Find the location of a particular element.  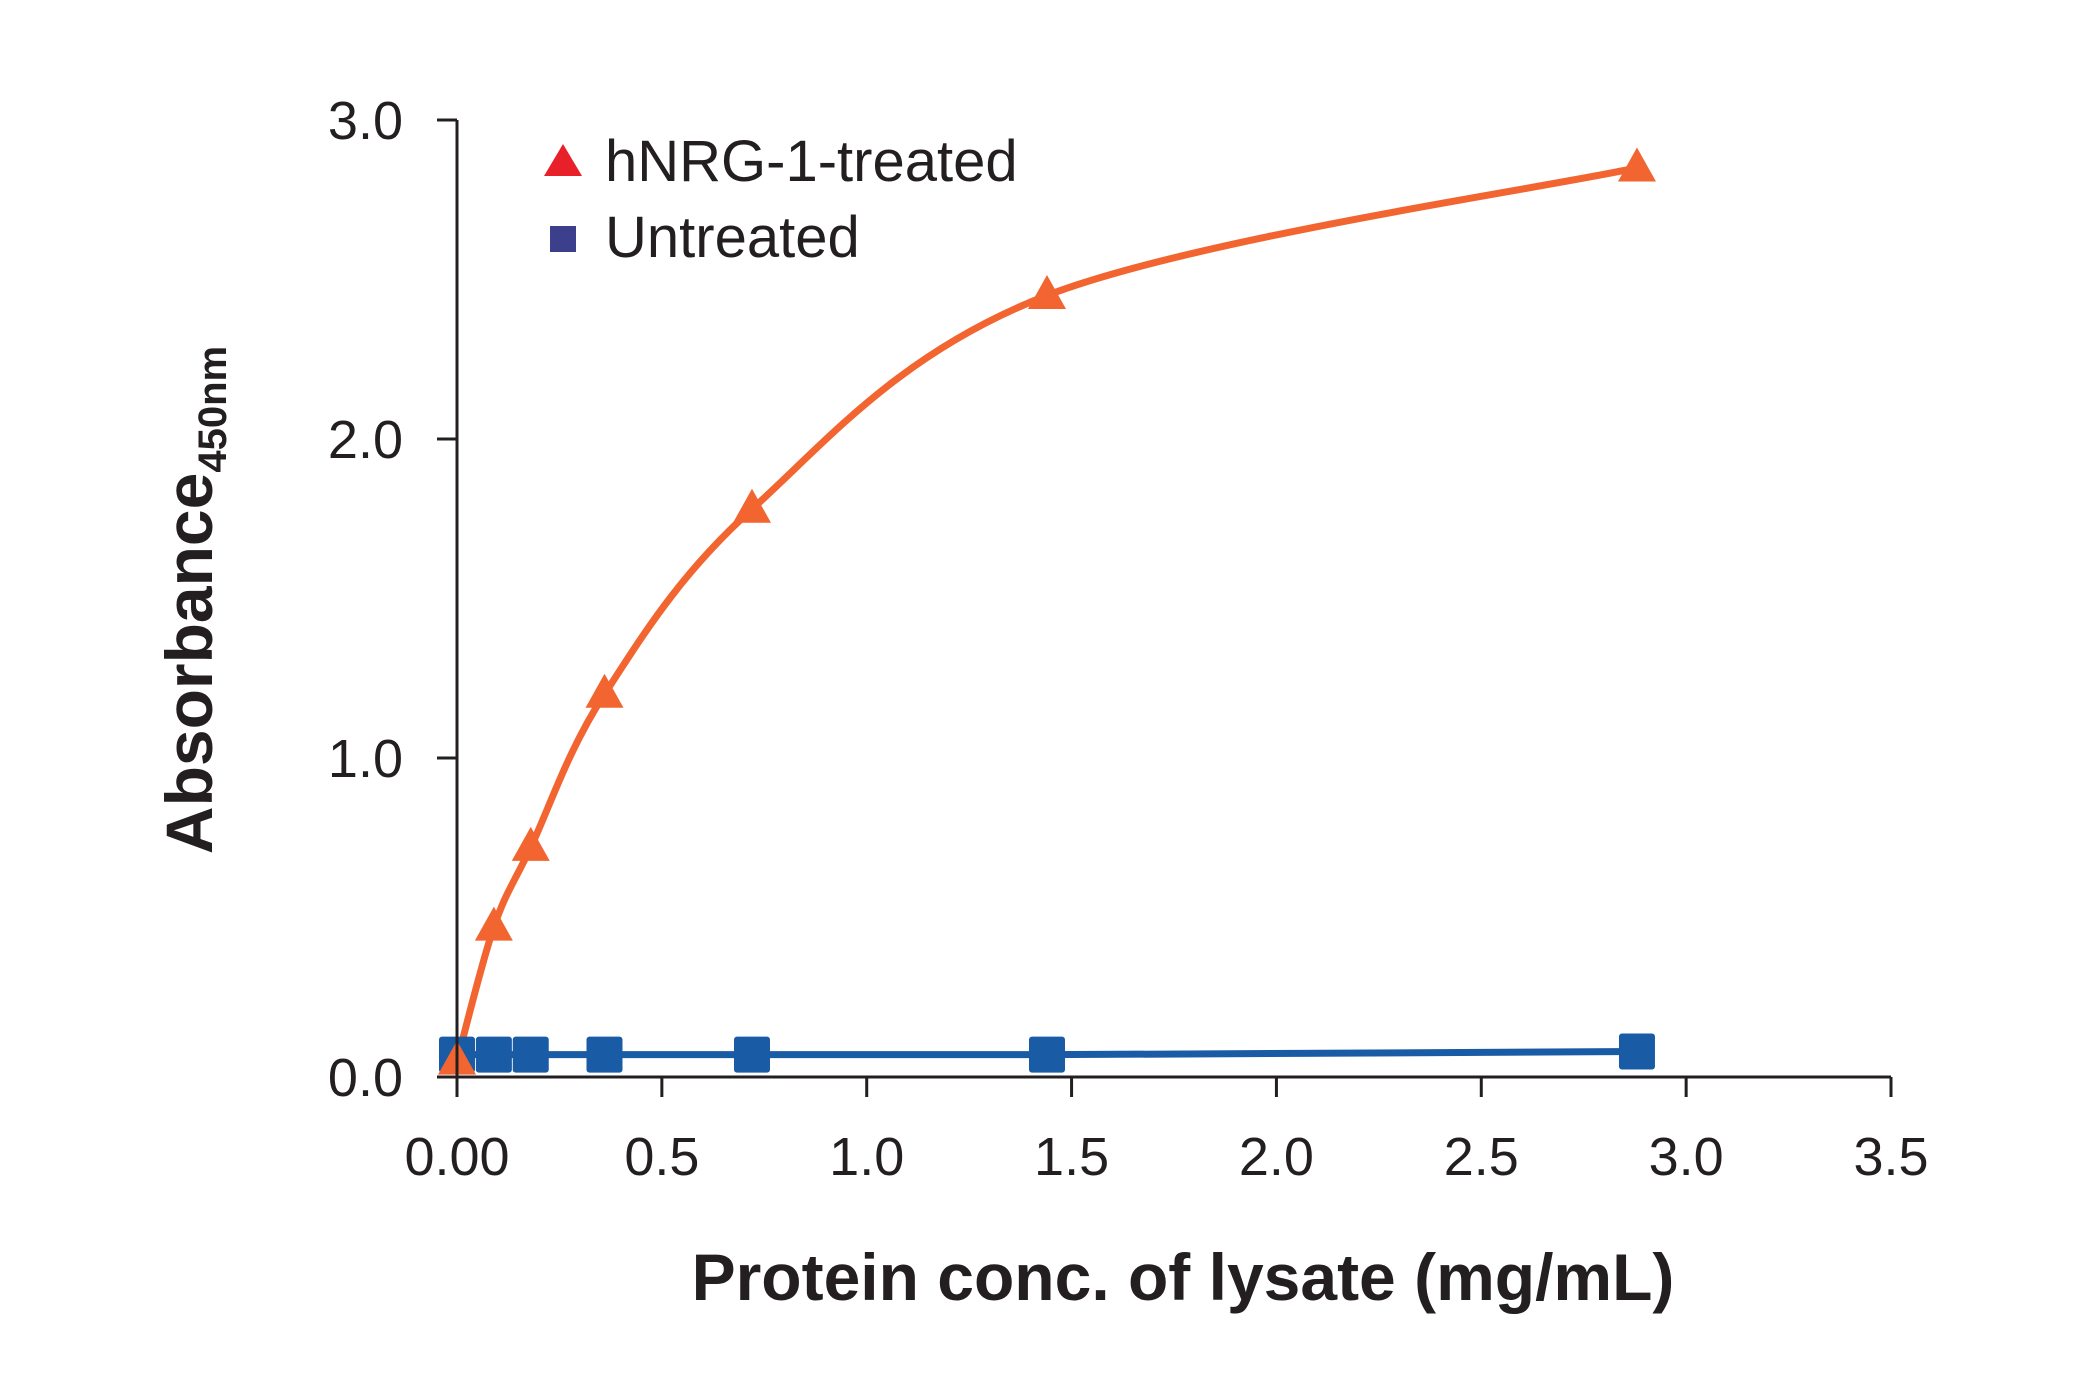

y-tick-label: 2.0 is located at coordinates (365, 440).